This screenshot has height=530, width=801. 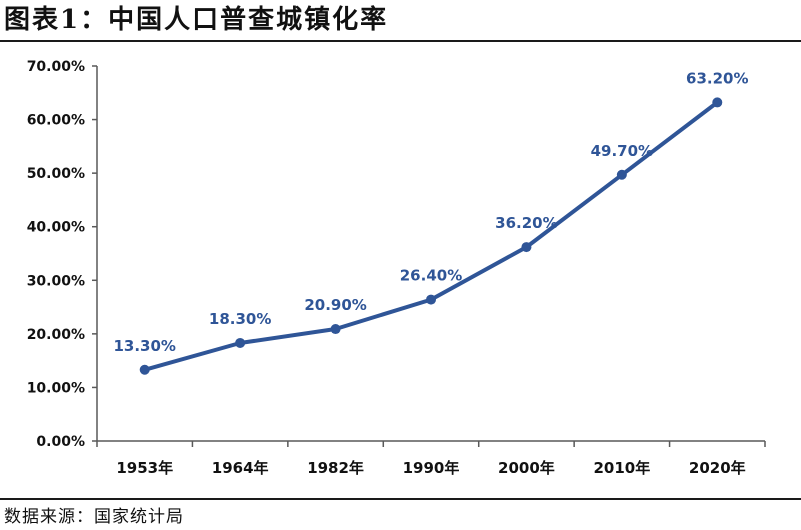 I want to click on data-label: 18.30%, so click(x=240, y=319).